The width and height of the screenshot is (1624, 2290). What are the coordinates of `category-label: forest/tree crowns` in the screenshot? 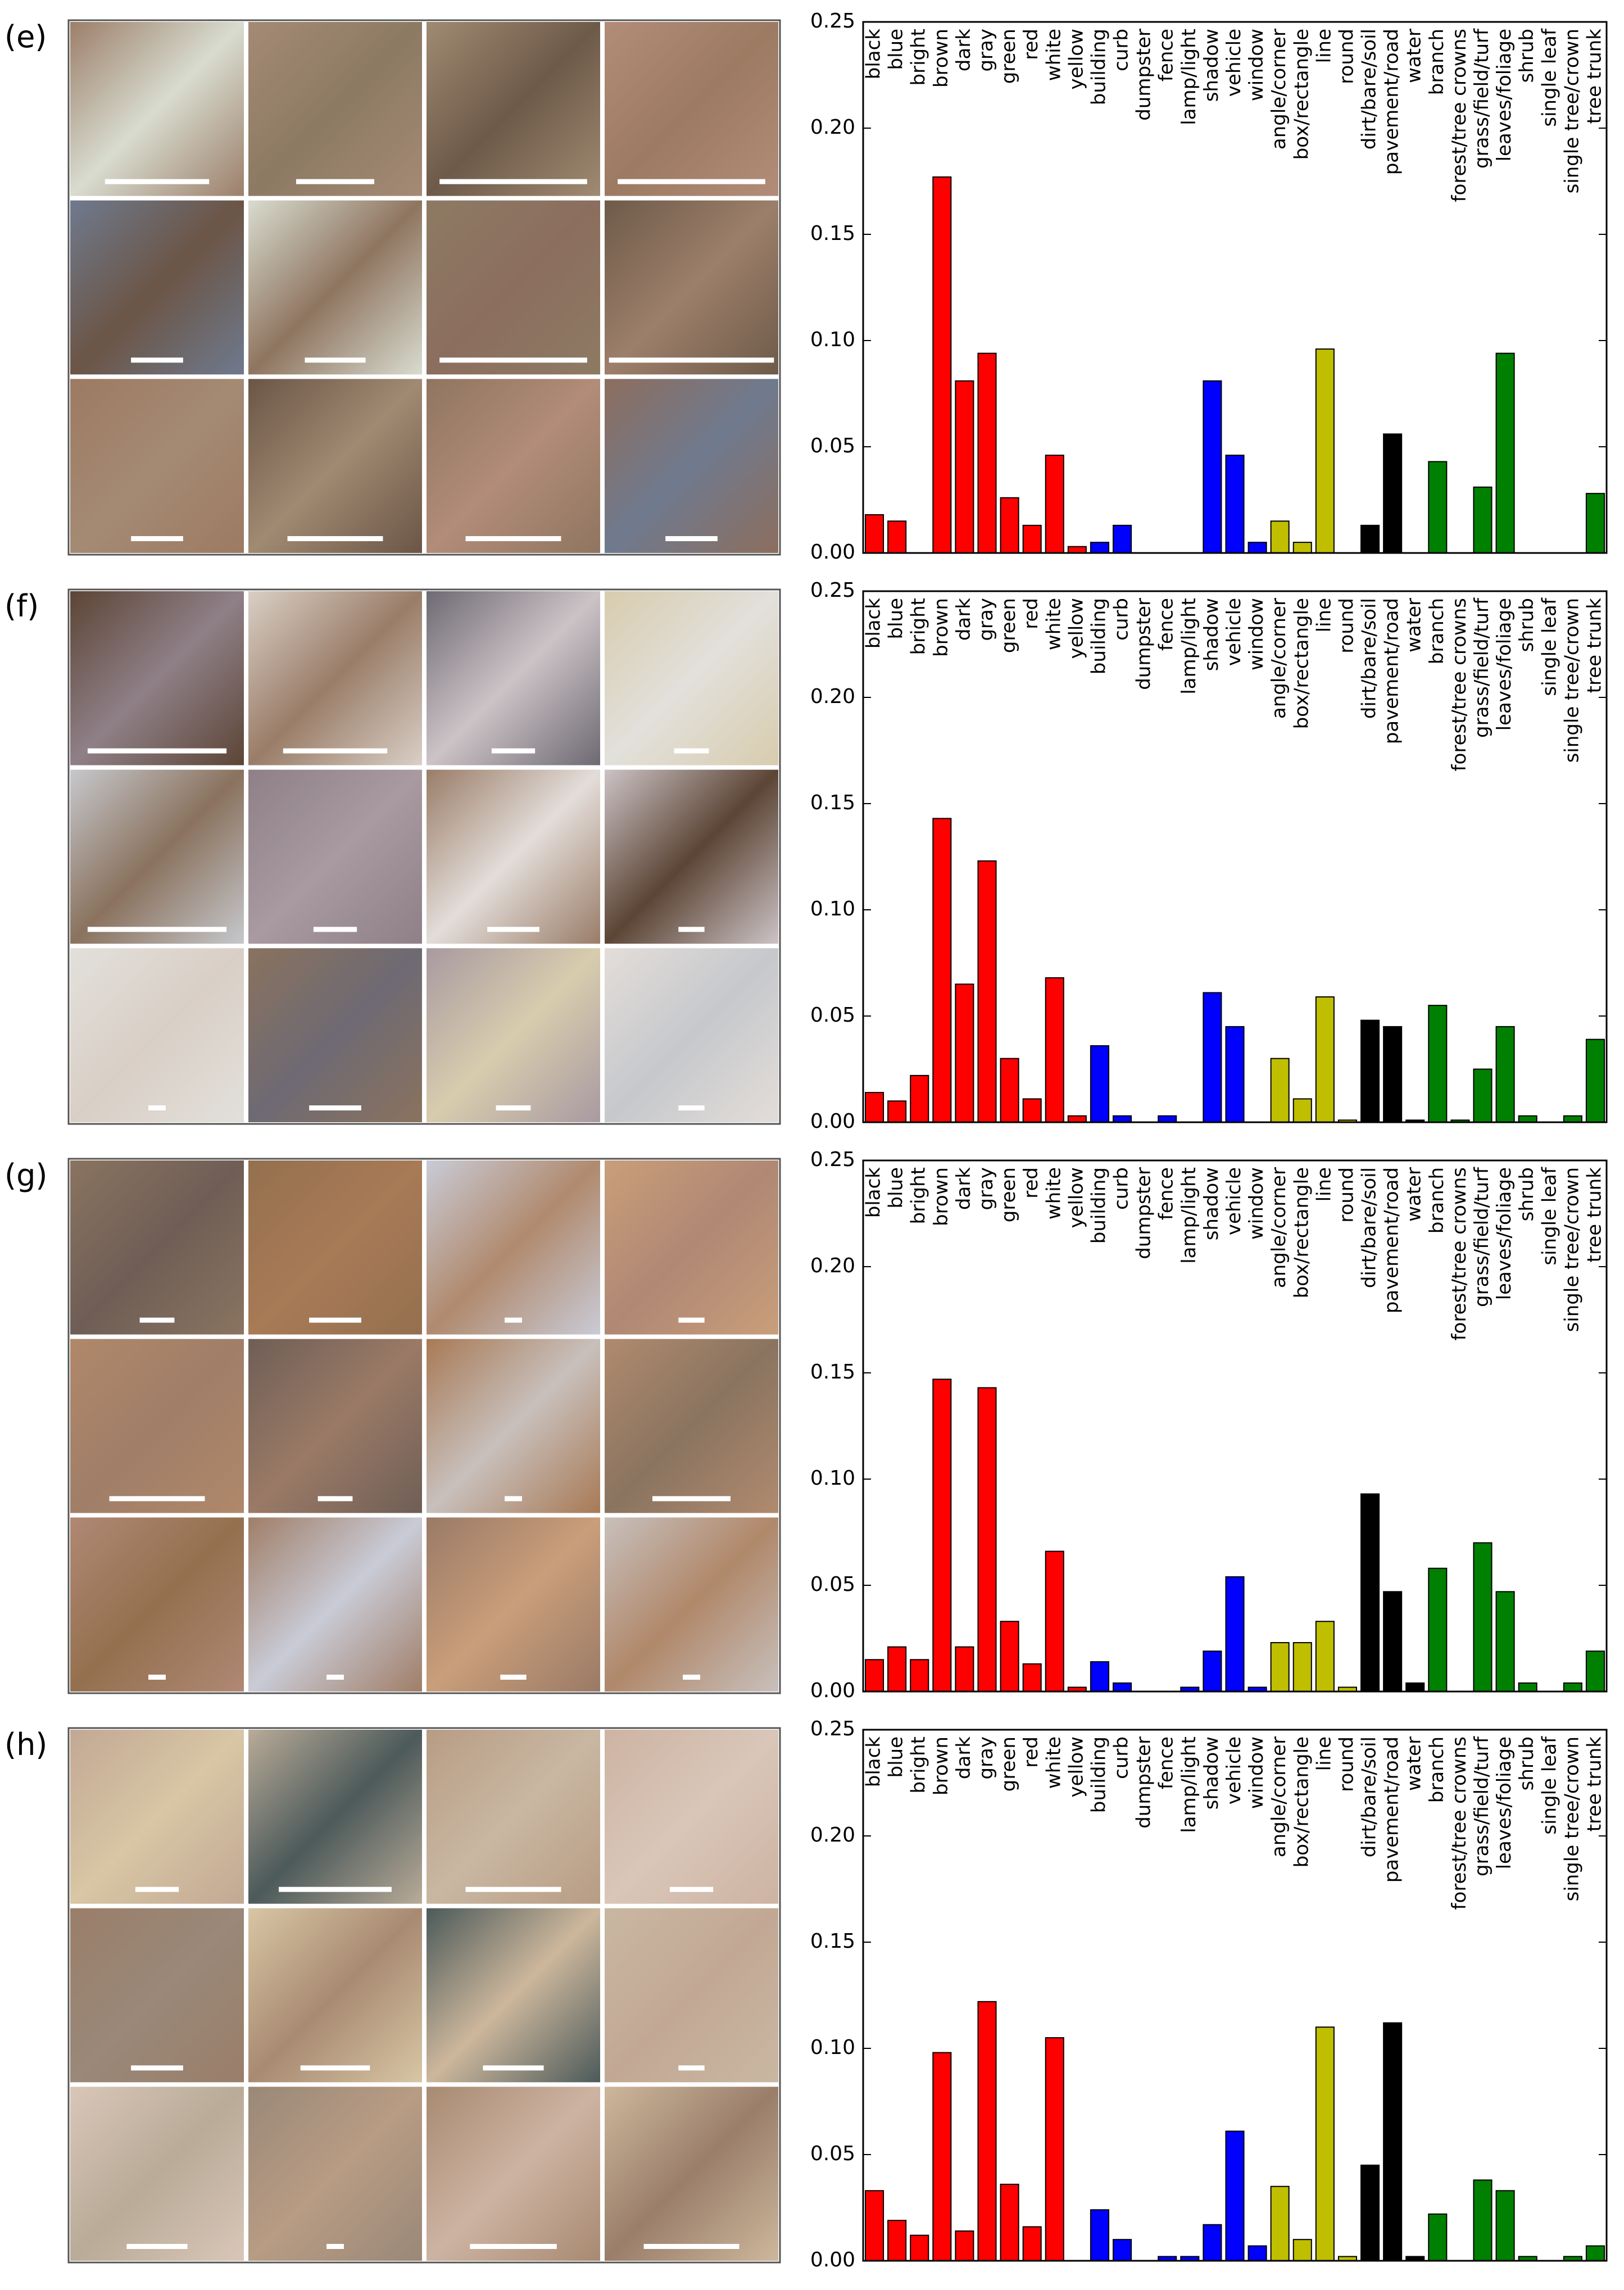 It's located at (1459, 1253).